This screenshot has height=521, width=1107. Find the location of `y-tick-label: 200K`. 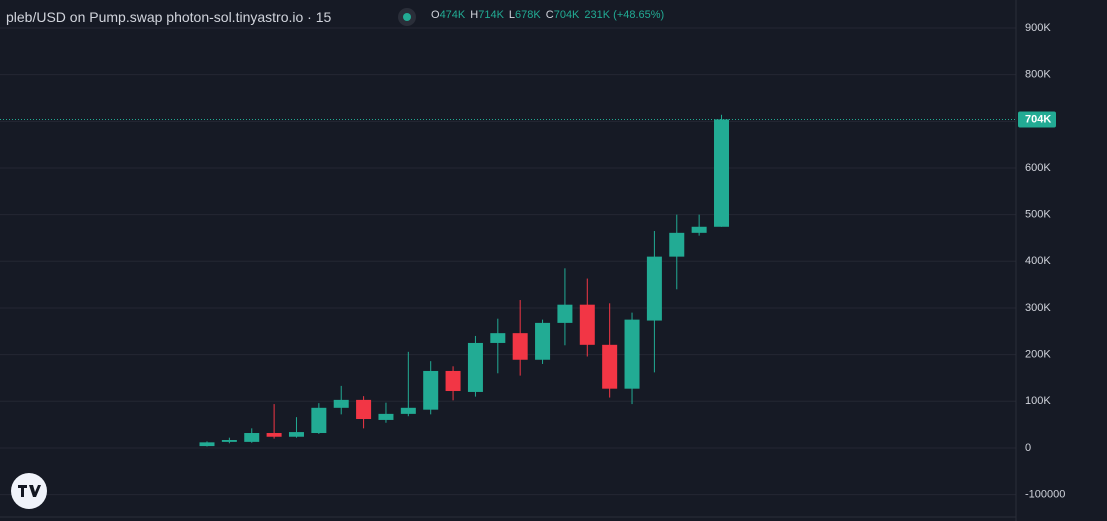

y-tick-label: 200K is located at coordinates (1038, 355).